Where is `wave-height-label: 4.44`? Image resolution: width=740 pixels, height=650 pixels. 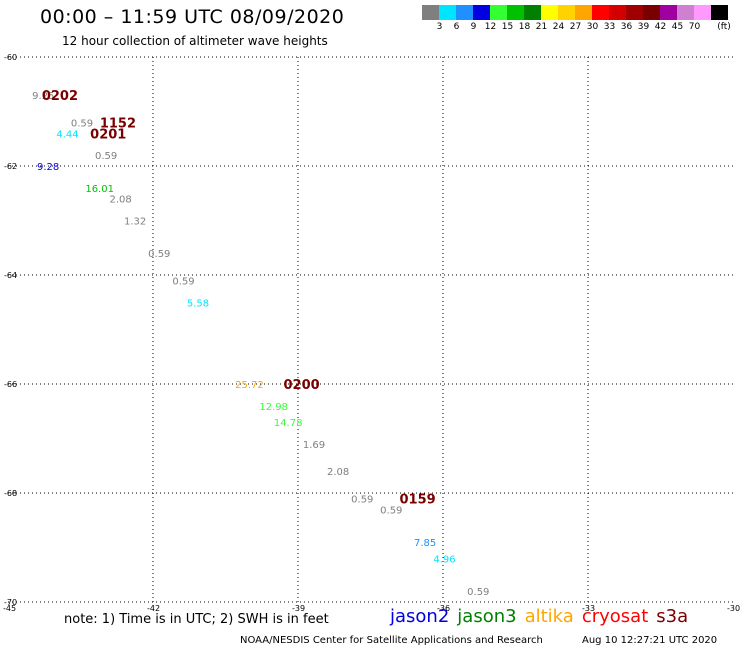 wave-height-label: 4.44 is located at coordinates (67, 134).